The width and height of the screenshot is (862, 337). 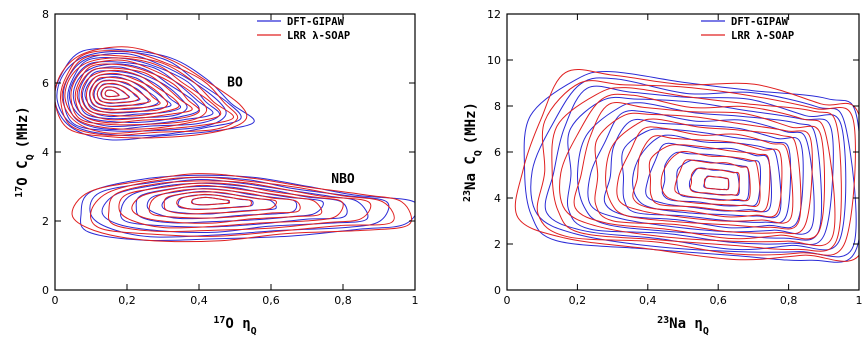 I want to click on y-axis-label: 17O CQ(MHz), so click(x=25, y=152).